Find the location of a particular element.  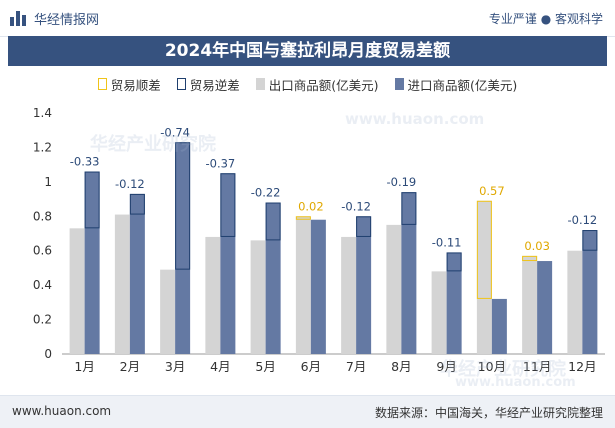

y-tick-label: 0.4 is located at coordinates (42, 285).